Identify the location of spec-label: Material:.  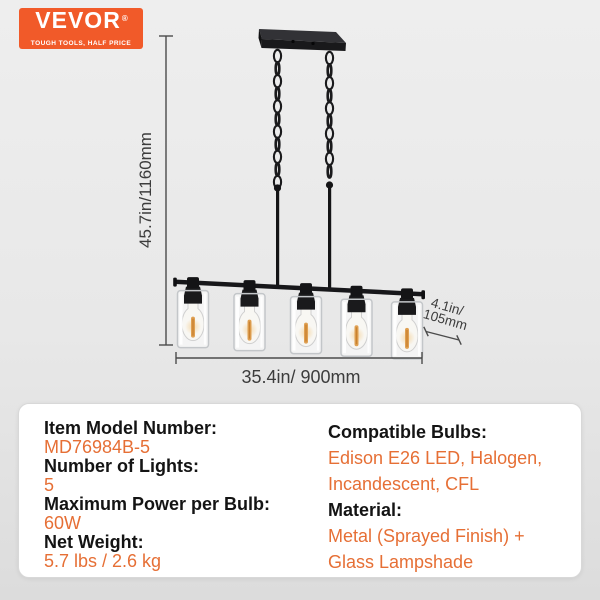
(365, 510).